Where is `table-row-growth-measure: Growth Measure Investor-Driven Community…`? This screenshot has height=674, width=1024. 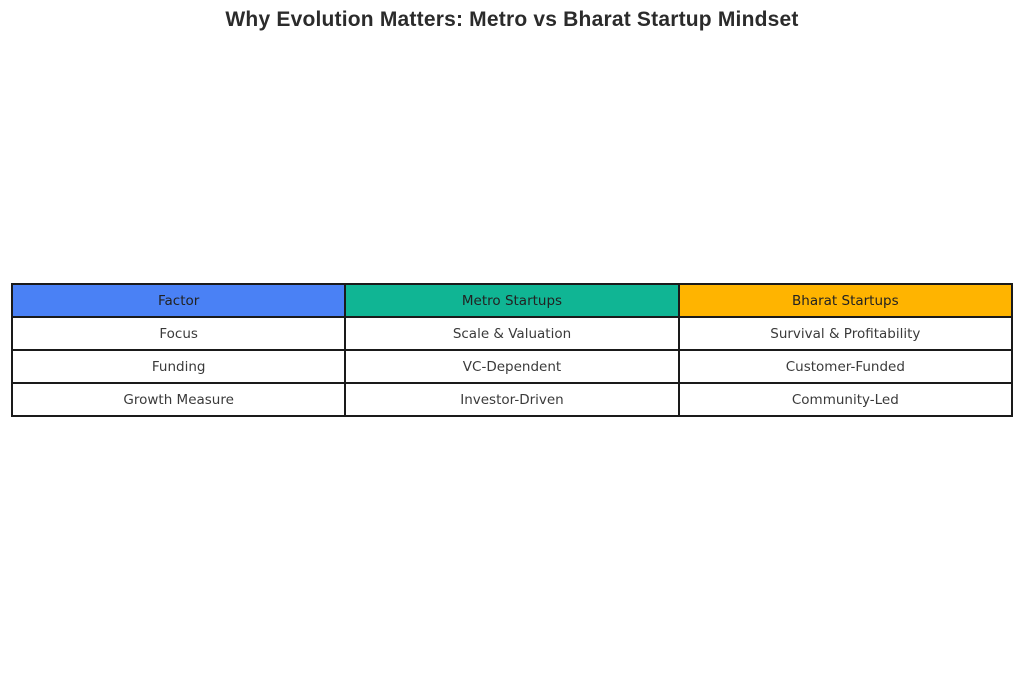 table-row-growth-measure: Growth Measure Investor-Driven Community… is located at coordinates (512, 399).